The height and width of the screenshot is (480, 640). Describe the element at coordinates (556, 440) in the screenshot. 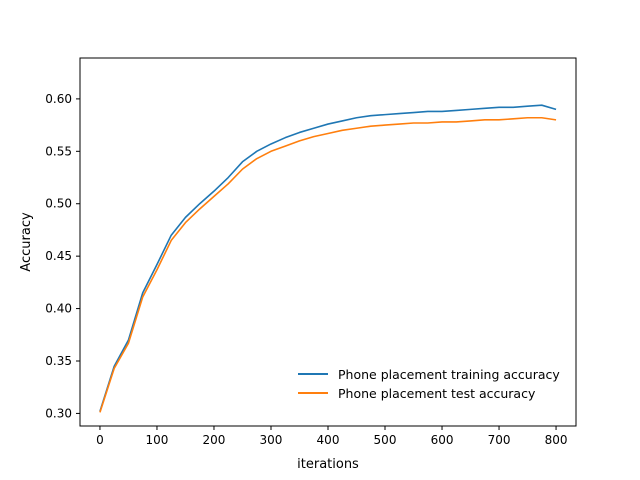

I see `x-tick-label: 800` at that location.